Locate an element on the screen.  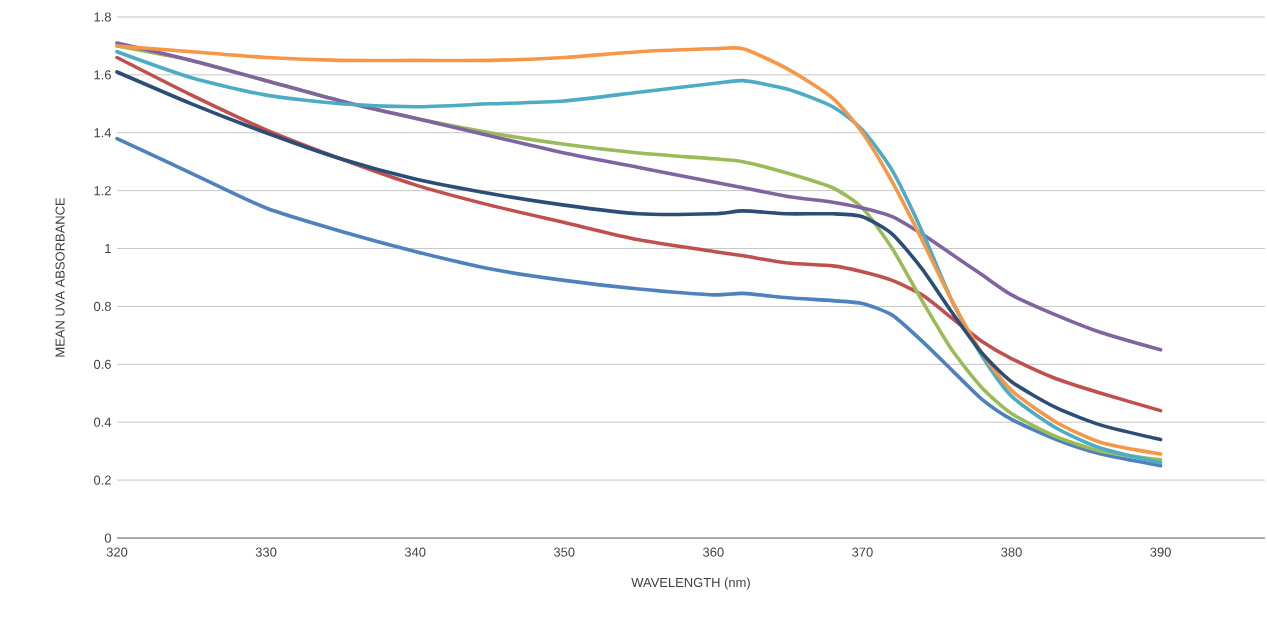
y-tick-label: 1.6 is located at coordinates (102, 75).